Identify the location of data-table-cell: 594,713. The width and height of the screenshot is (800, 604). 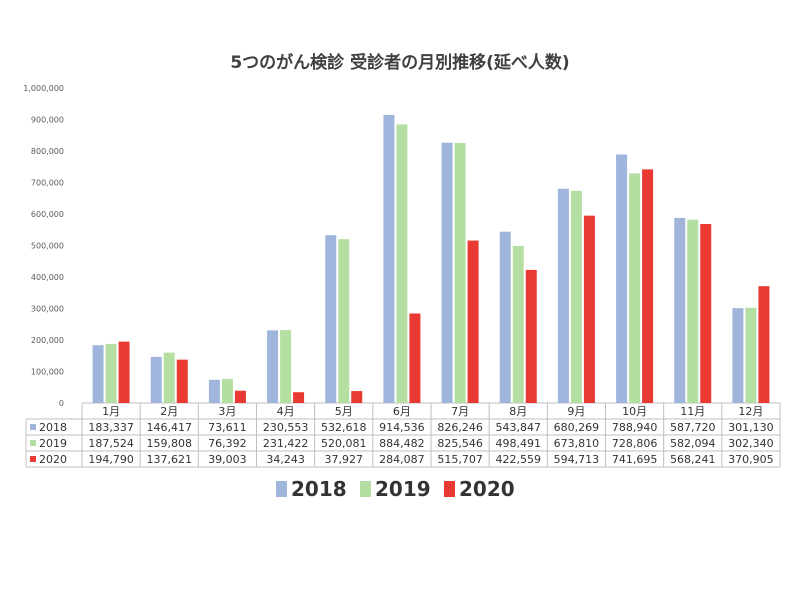
(577, 459).